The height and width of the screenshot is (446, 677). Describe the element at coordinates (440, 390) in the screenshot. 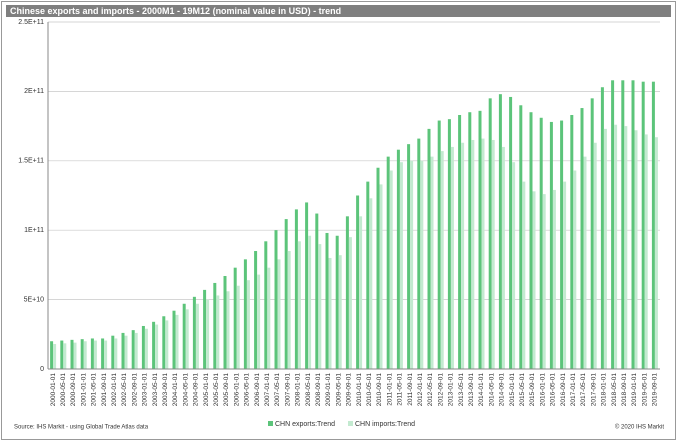

I see `x-tick-label: 2012-09-01` at that location.